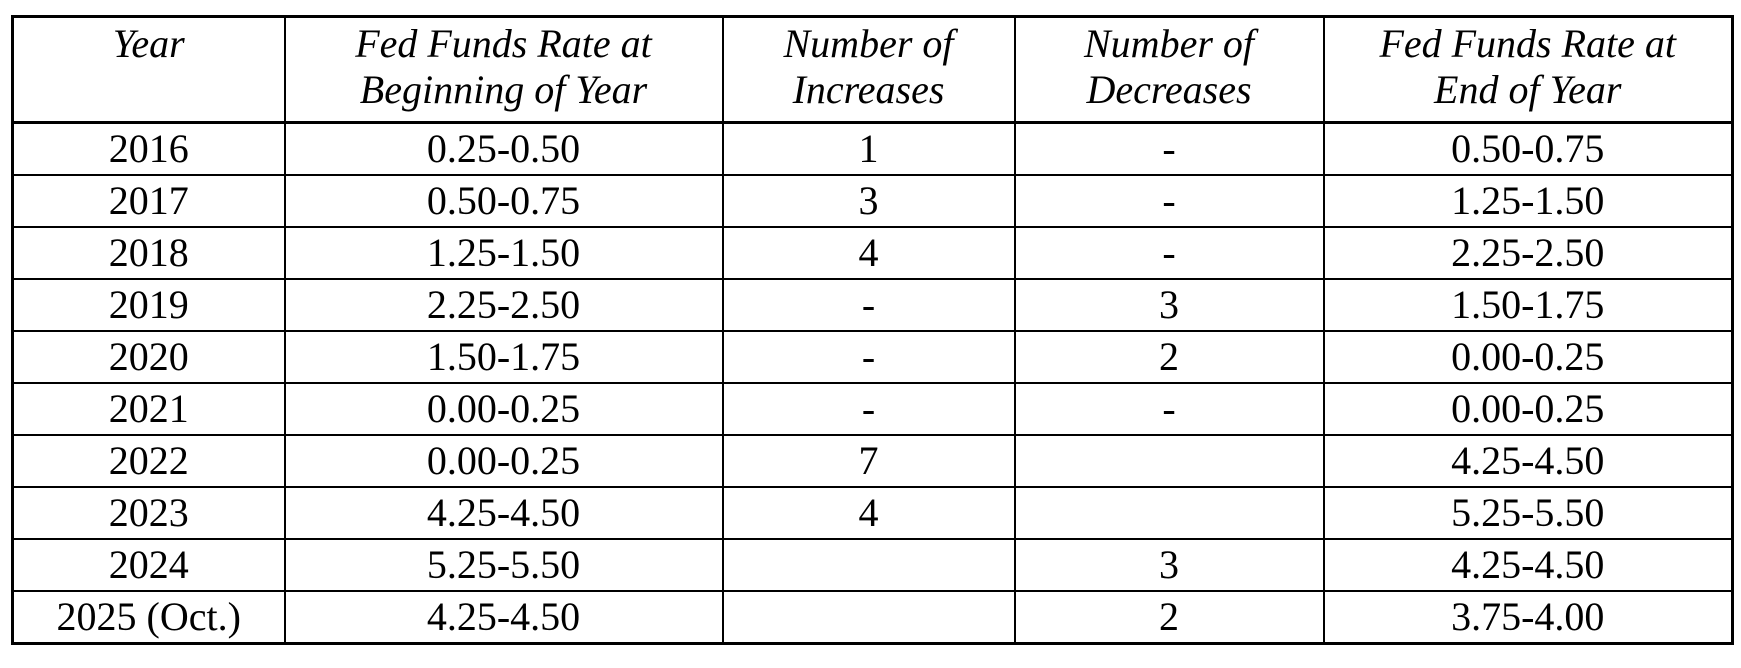 The height and width of the screenshot is (668, 1741). What do you see at coordinates (503, 89) in the screenshot?
I see `header-begin-rate-line2: Beginning of Year` at bounding box center [503, 89].